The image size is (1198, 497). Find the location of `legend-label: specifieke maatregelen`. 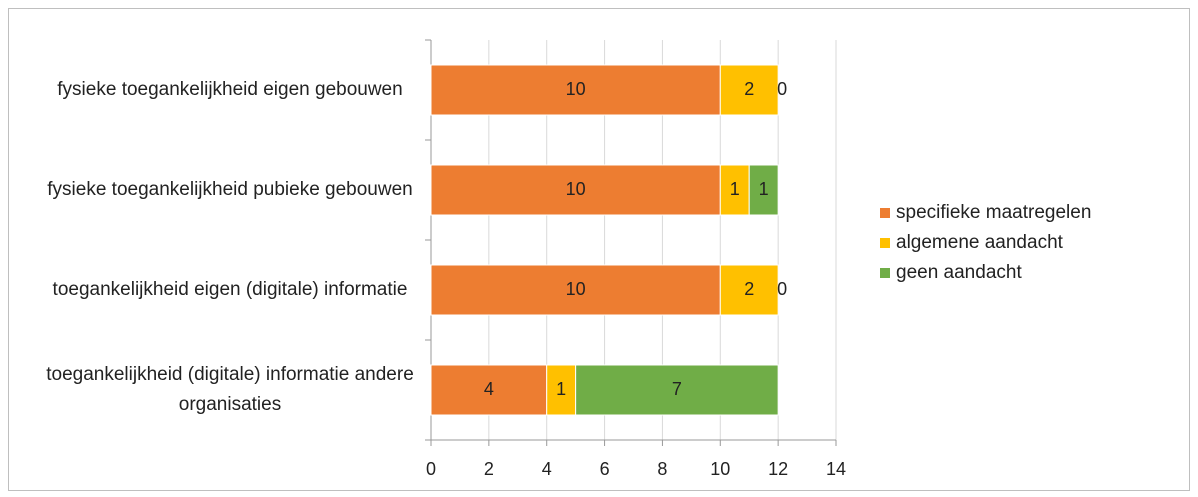

legend-label: specifieke maatregelen is located at coordinates (993, 212).